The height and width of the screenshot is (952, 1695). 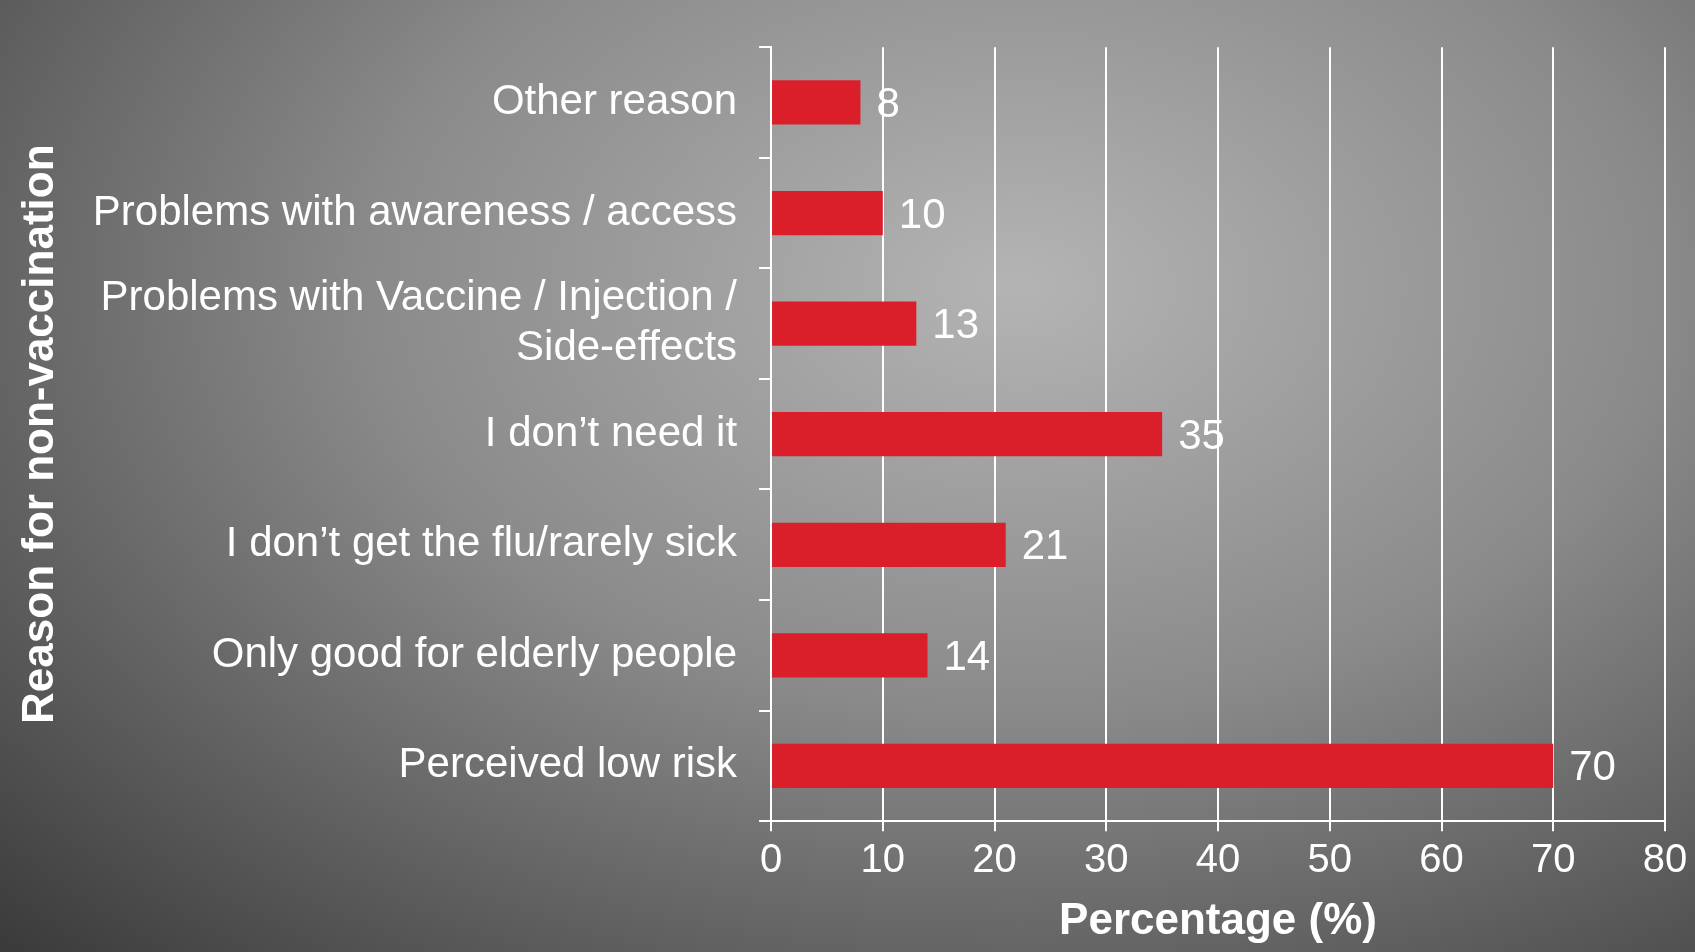 What do you see at coordinates (611, 431) in the screenshot?
I see `y-tick-label: I don’t need it` at bounding box center [611, 431].